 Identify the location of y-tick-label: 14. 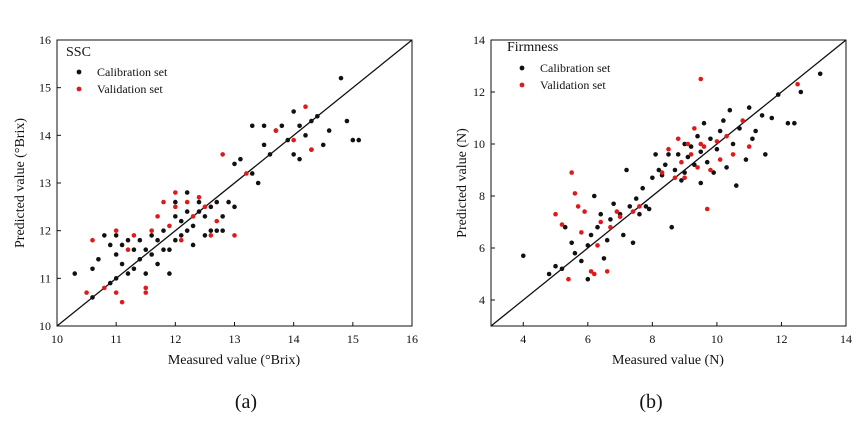
(479, 40).